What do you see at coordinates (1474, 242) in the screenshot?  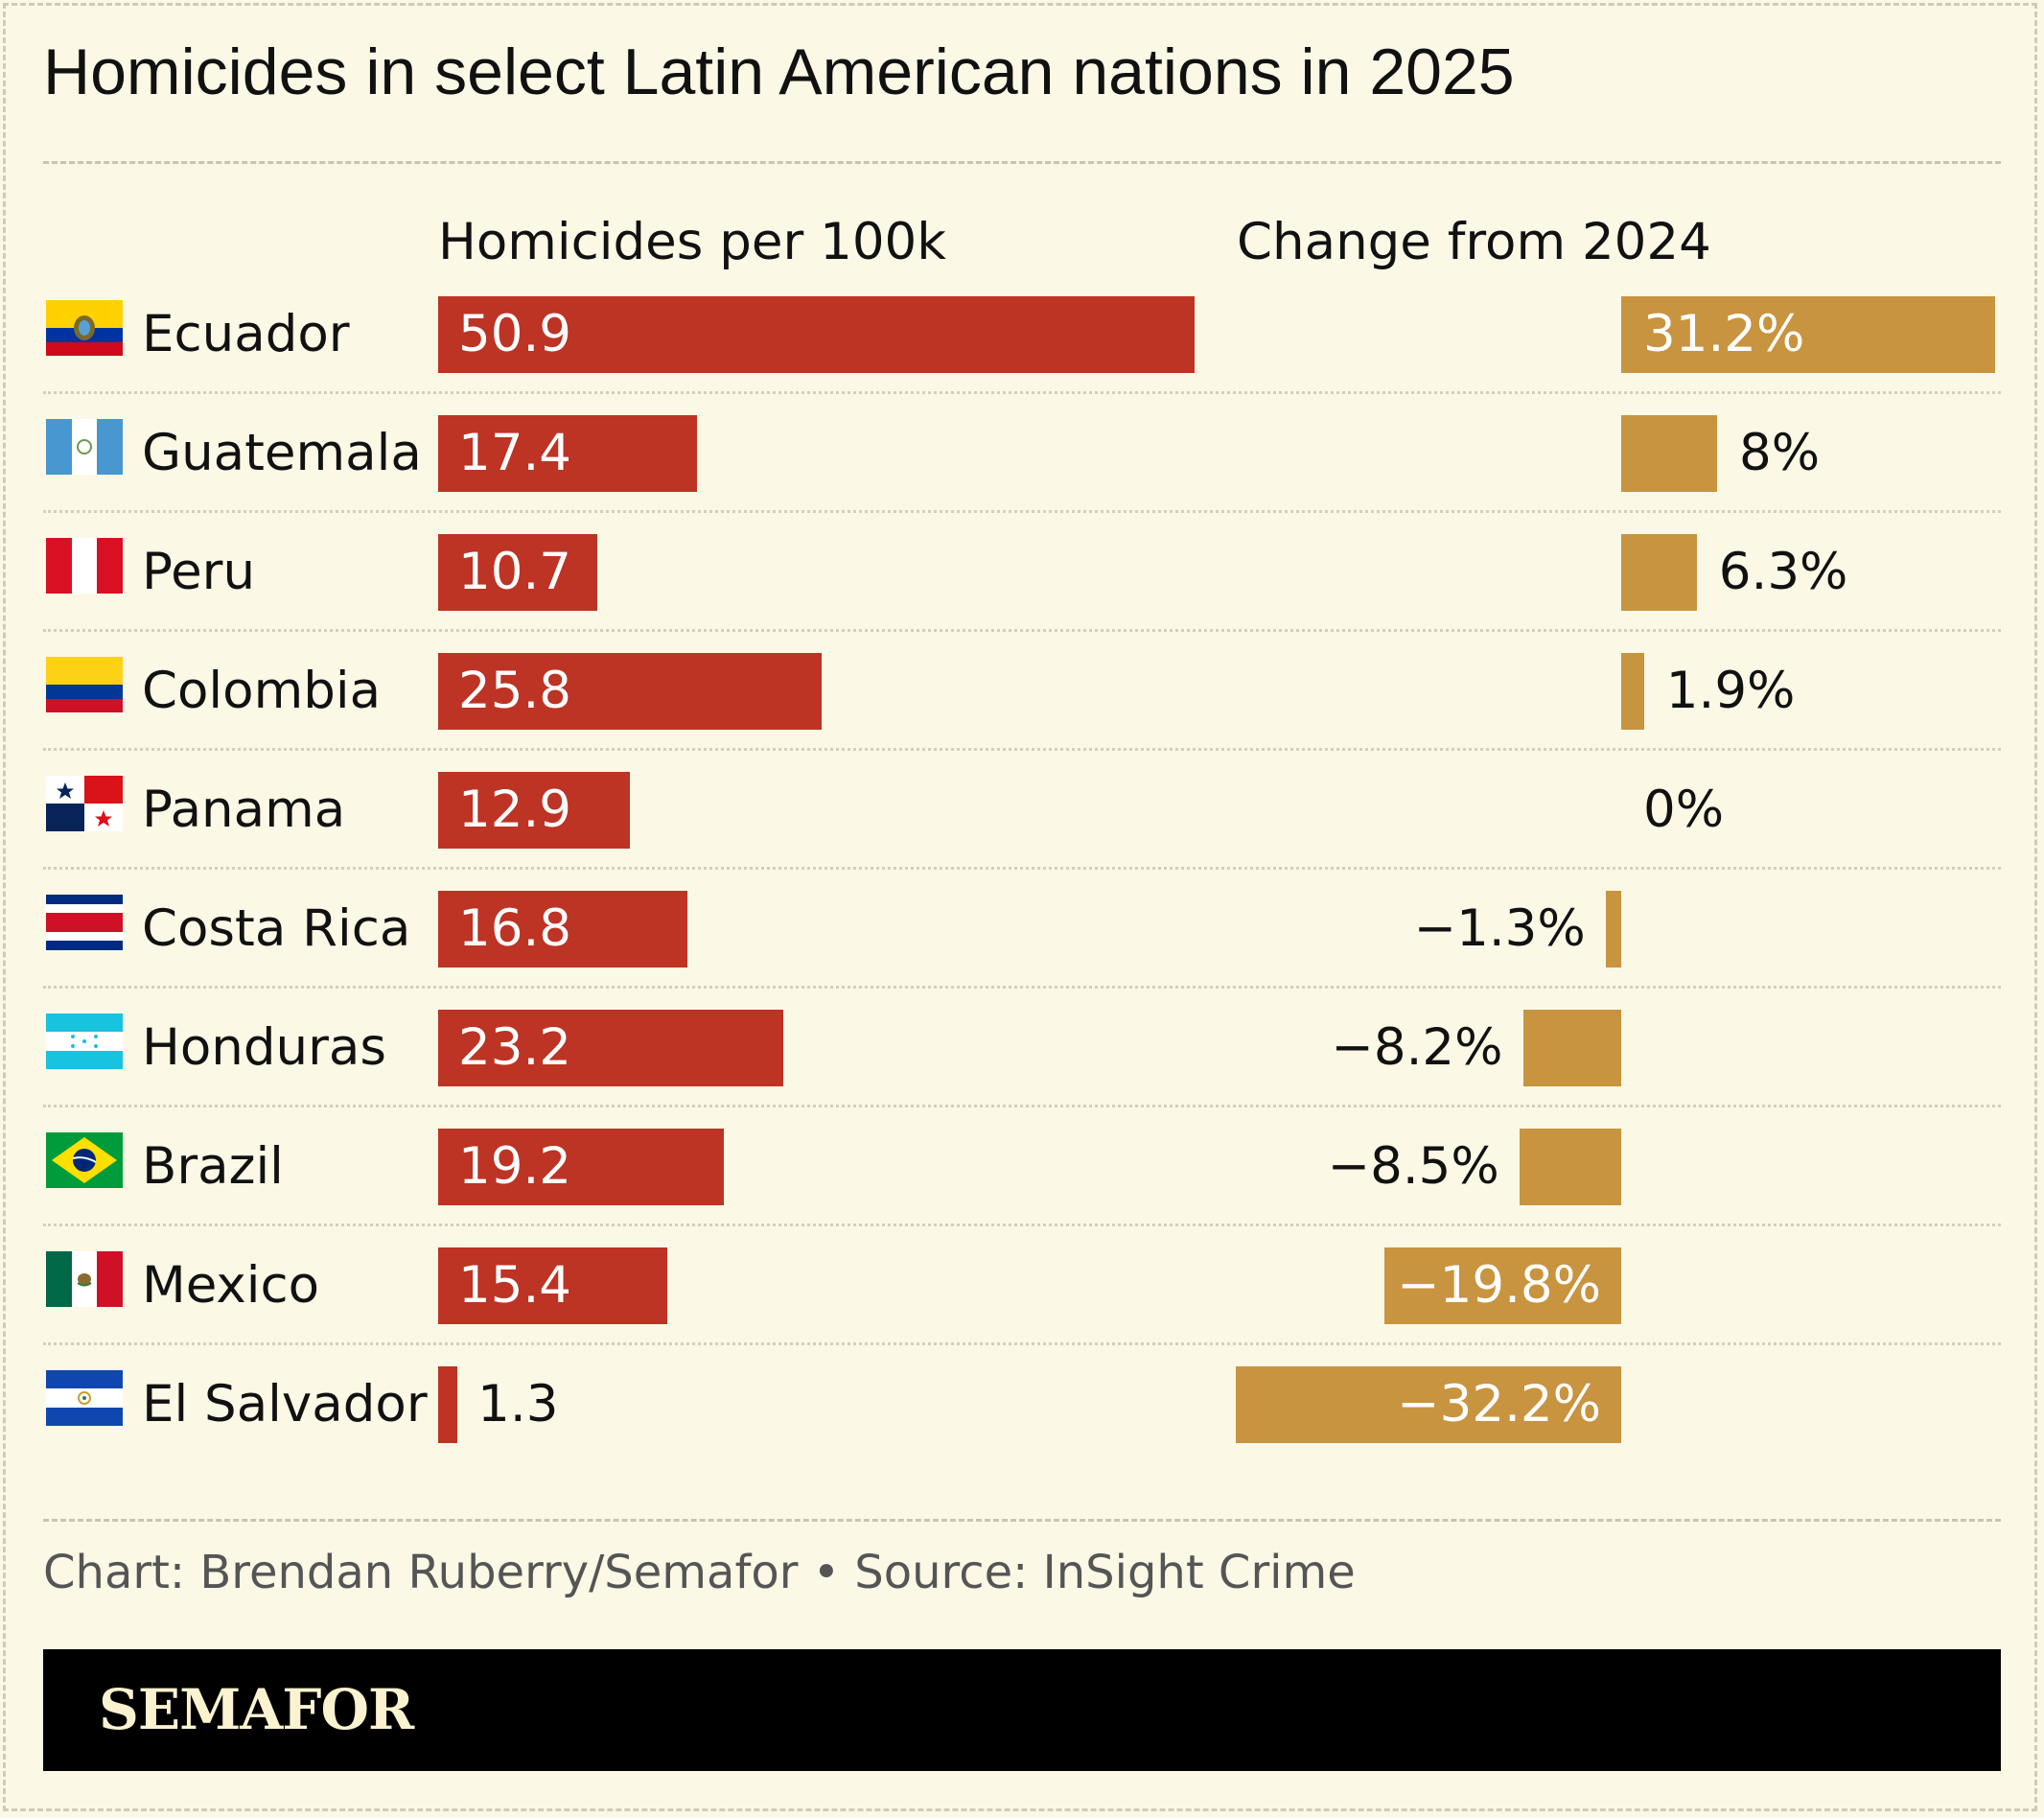 I see `change-column-header: Change from 2024` at bounding box center [1474, 242].